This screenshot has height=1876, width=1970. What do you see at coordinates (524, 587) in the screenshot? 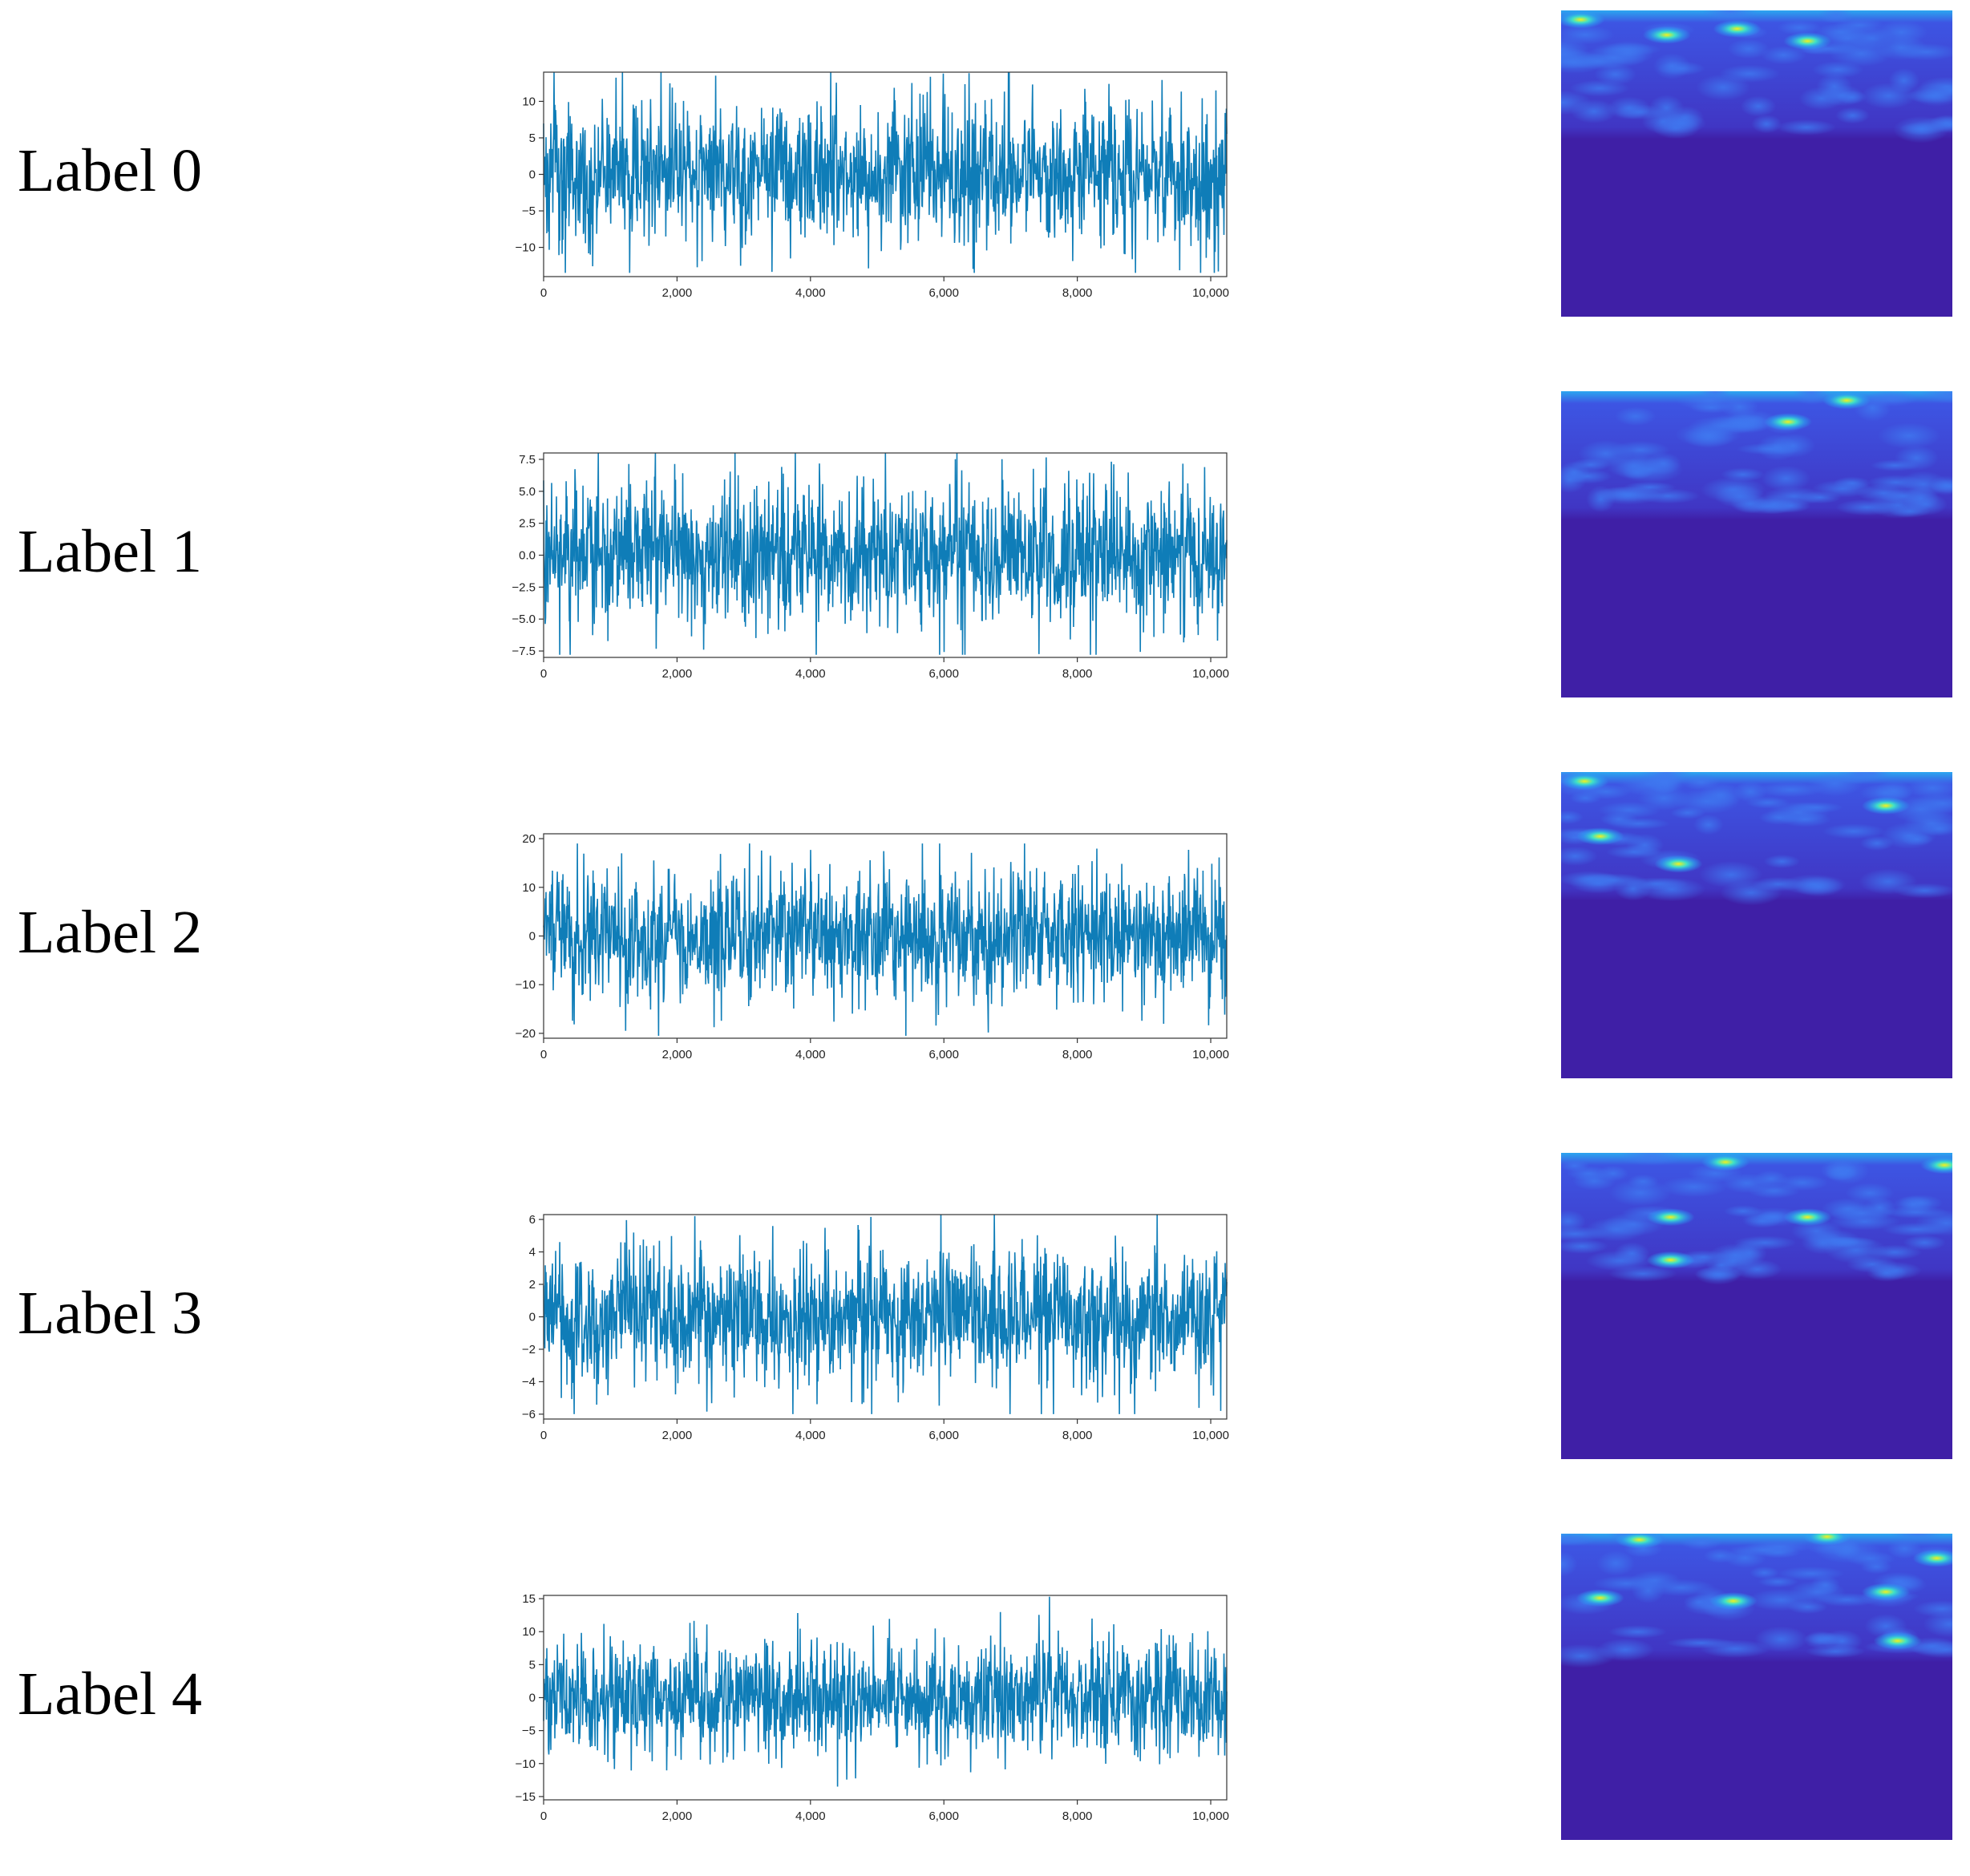
I see `y-tick-label: −2.5` at bounding box center [524, 587].